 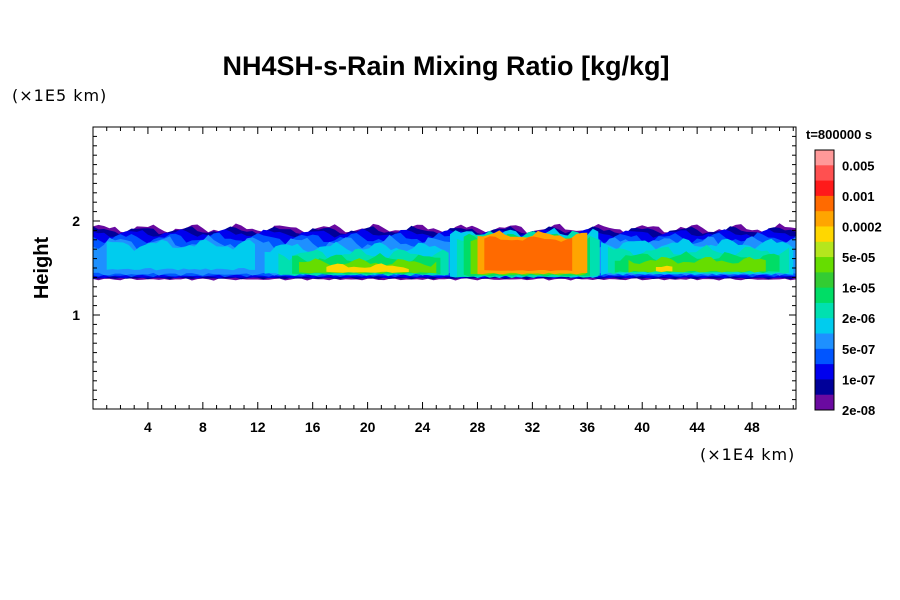 I want to click on y-axis-title: Height, so click(x=42, y=268).